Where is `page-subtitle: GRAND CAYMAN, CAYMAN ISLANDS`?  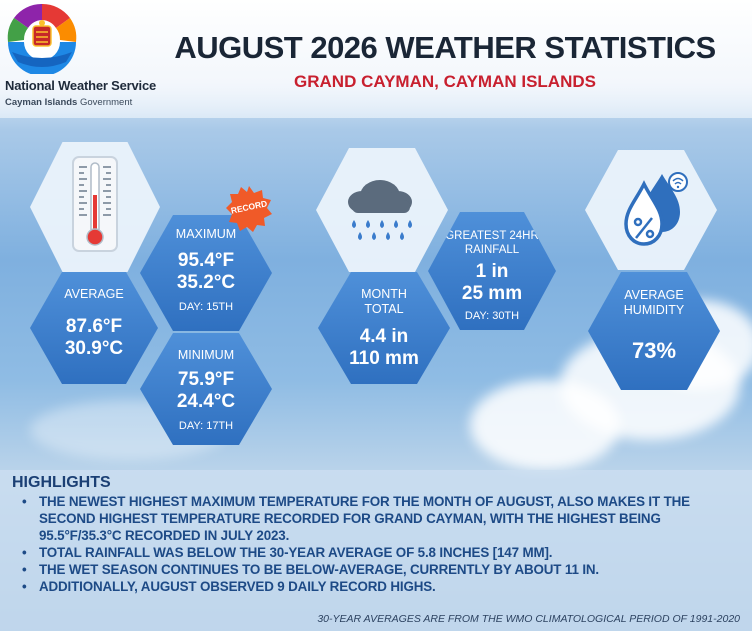
page-subtitle: GRAND CAYMAN, CAYMAN ISLANDS is located at coordinates (445, 81).